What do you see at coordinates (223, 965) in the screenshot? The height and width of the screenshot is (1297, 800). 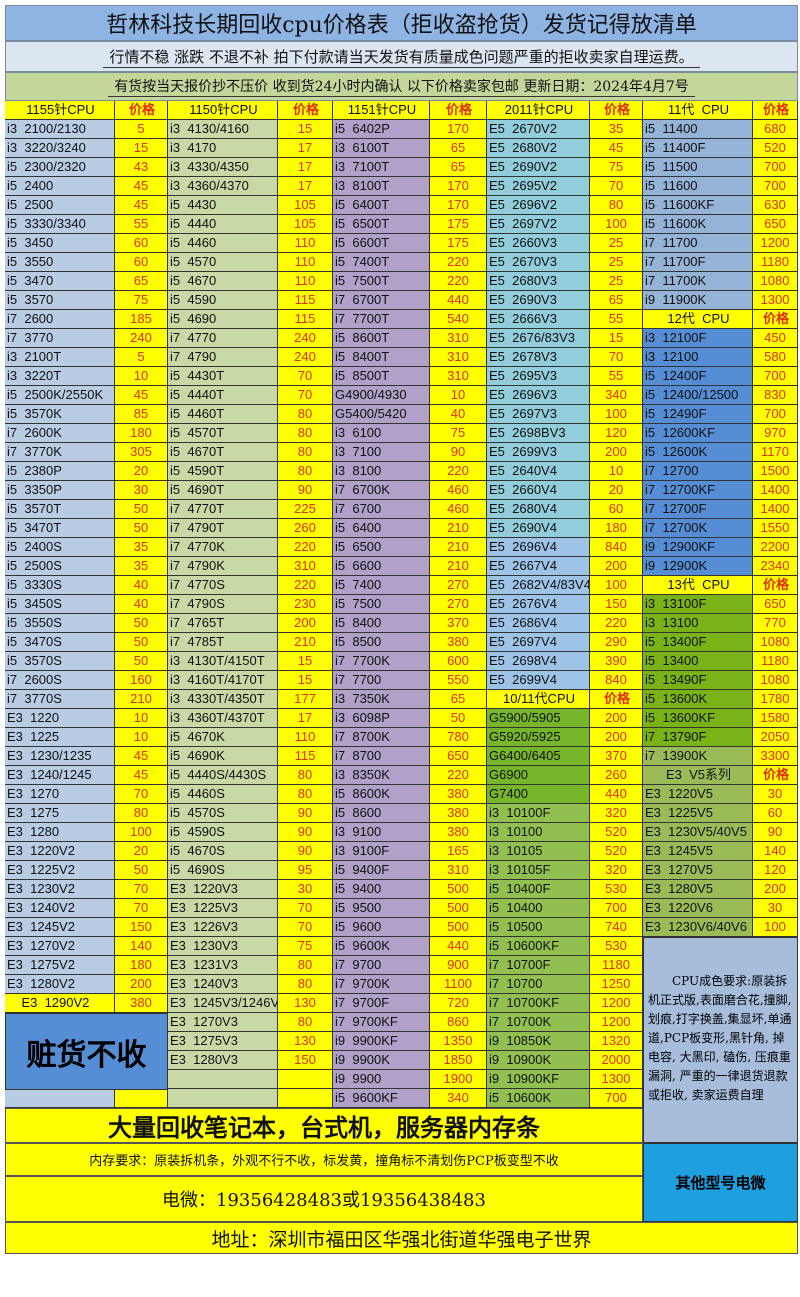 I see `cpu-model: E3 1231V3` at bounding box center [223, 965].